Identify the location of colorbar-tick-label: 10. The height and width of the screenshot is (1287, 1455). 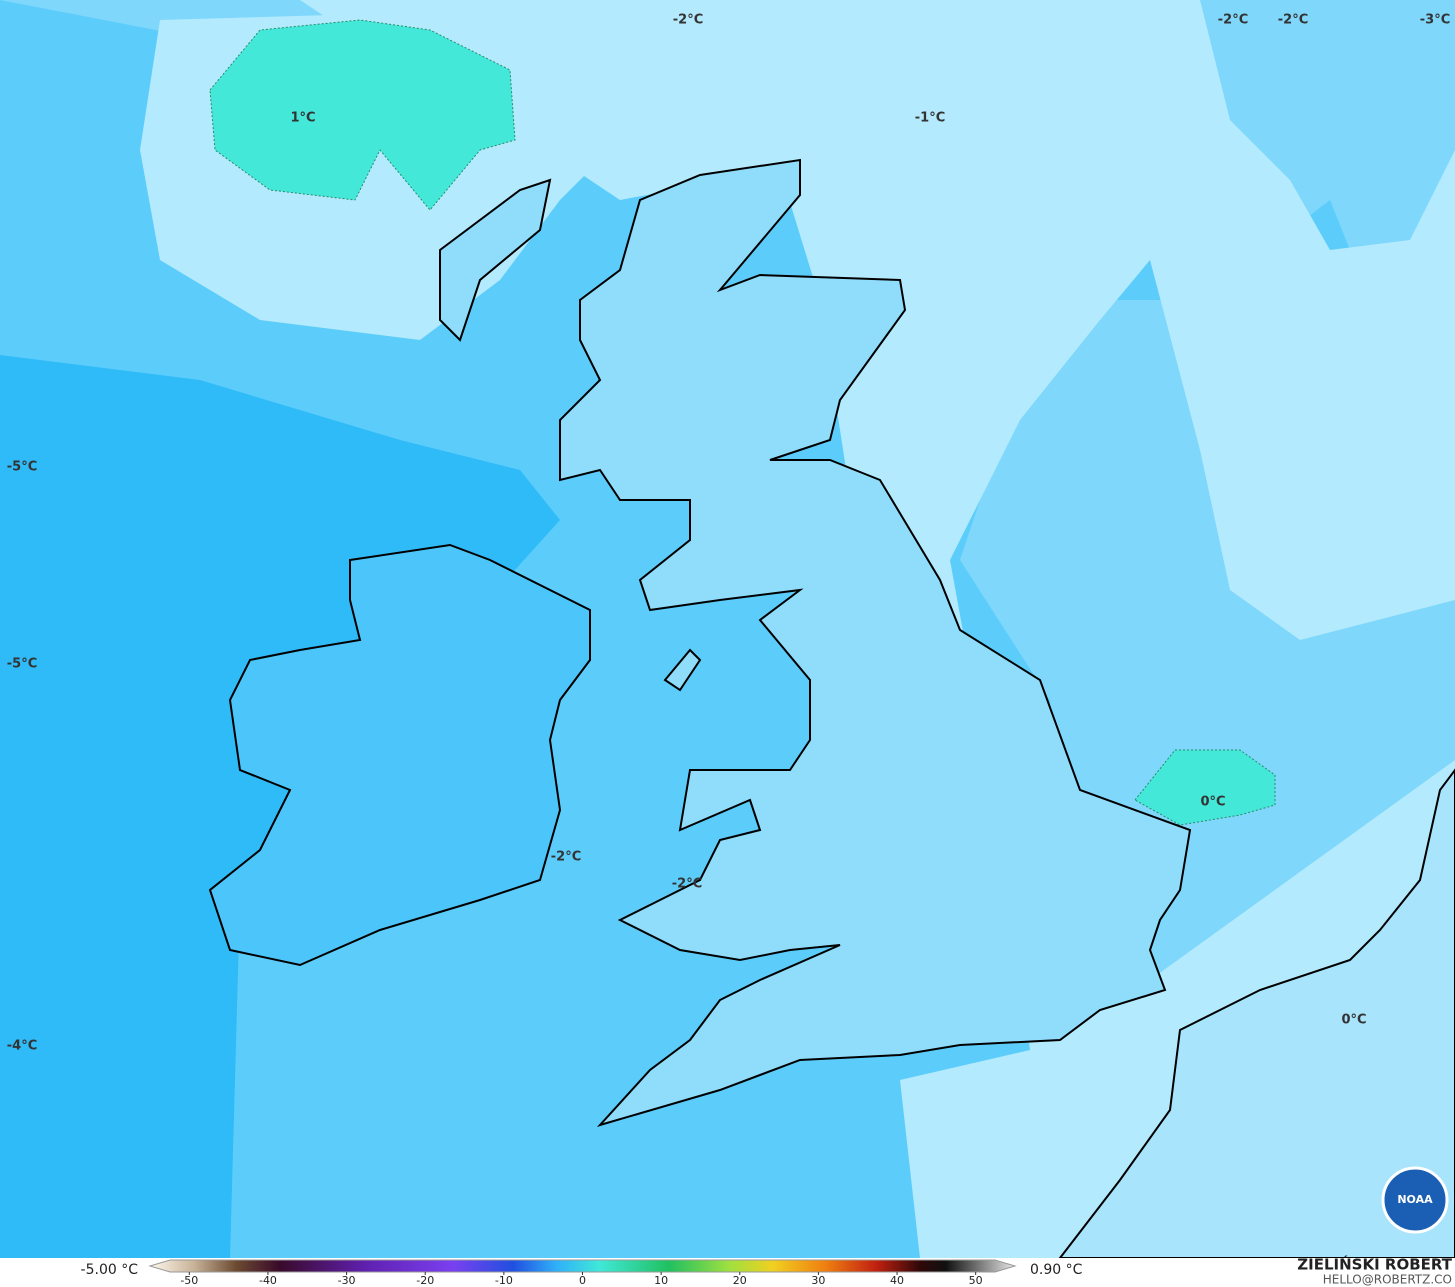
(661, 1280).